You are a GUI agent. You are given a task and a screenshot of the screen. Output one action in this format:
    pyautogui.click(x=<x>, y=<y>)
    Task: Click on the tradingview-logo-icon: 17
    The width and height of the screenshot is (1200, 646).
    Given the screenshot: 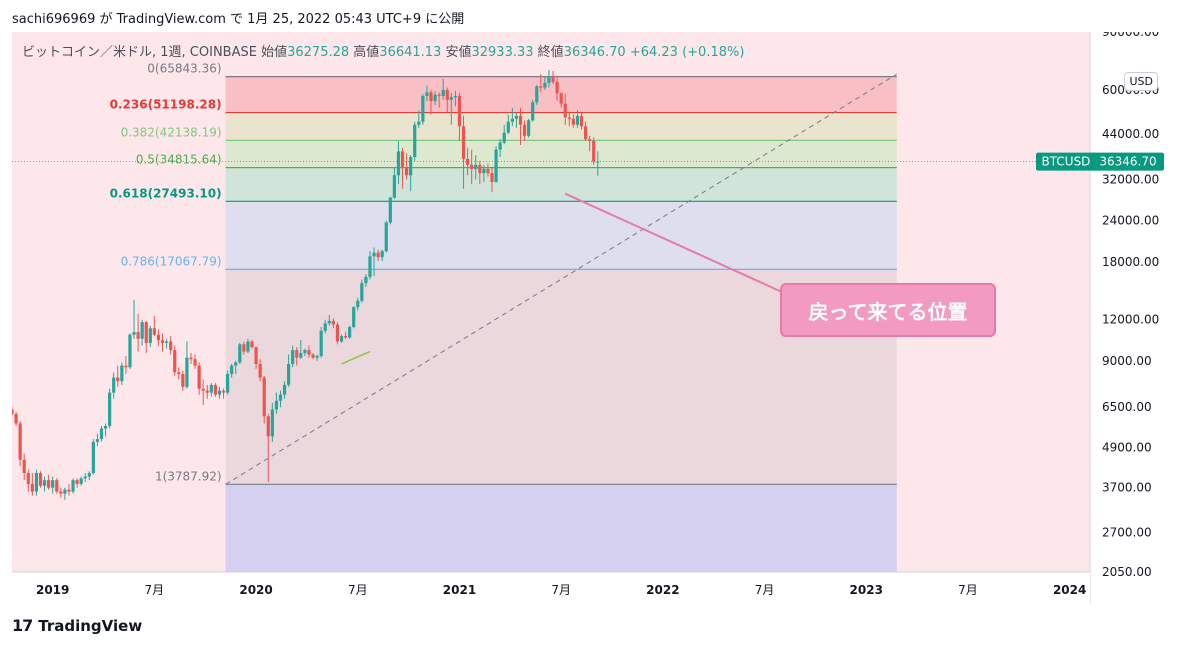 What is the action you would take?
    pyautogui.click(x=22, y=625)
    